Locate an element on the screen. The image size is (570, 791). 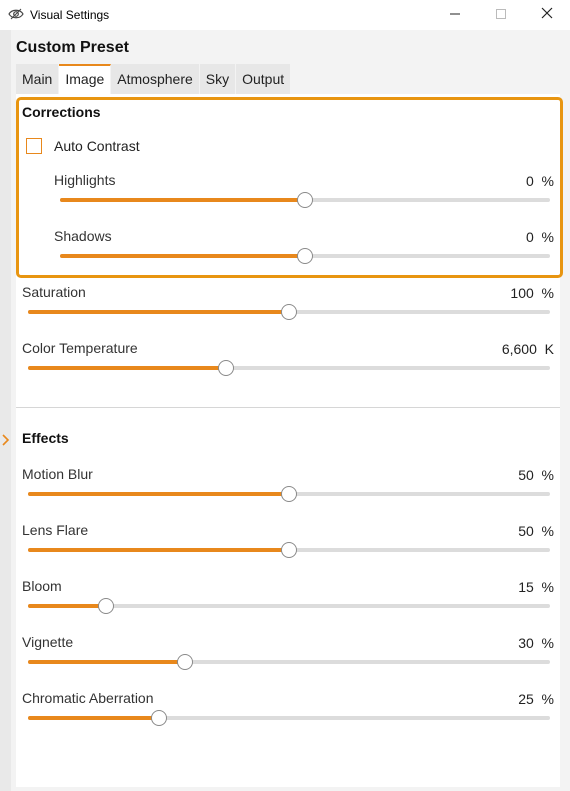
shadows-slider-fill is located at coordinates (182, 256).